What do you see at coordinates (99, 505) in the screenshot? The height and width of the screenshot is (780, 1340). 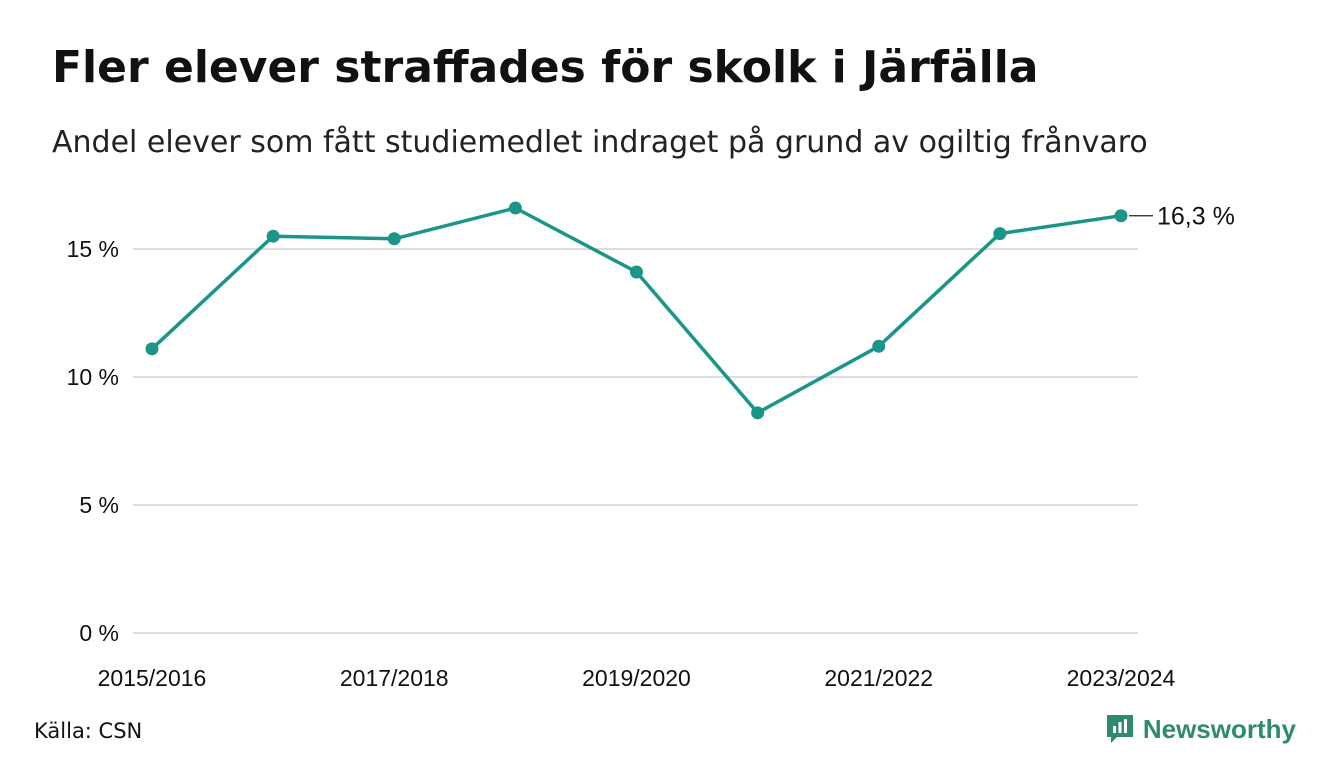 I see `y-tick-label: 5 %` at bounding box center [99, 505].